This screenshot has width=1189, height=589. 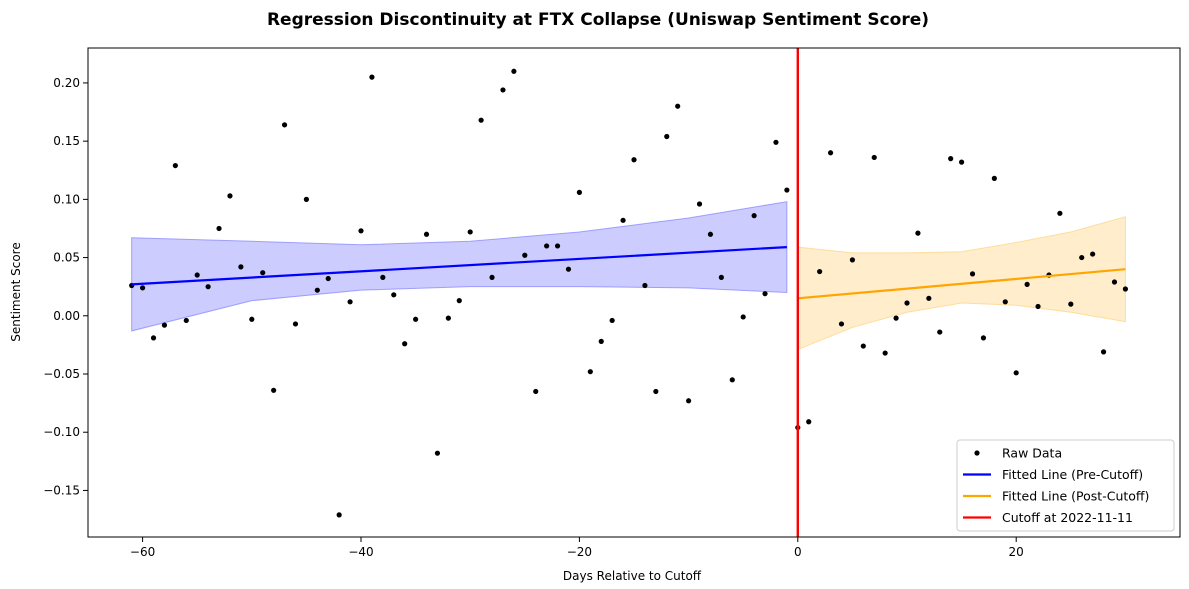 What do you see at coordinates (1032, 453) in the screenshot?
I see `legend-label: Raw Data` at bounding box center [1032, 453].